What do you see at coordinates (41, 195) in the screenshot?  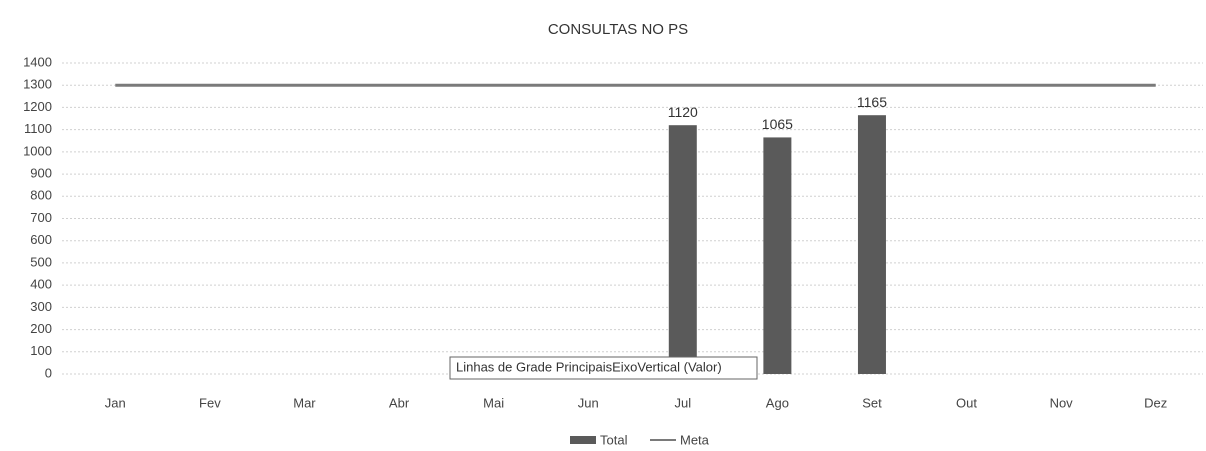 I see `y-tick-label: 800` at bounding box center [41, 195].